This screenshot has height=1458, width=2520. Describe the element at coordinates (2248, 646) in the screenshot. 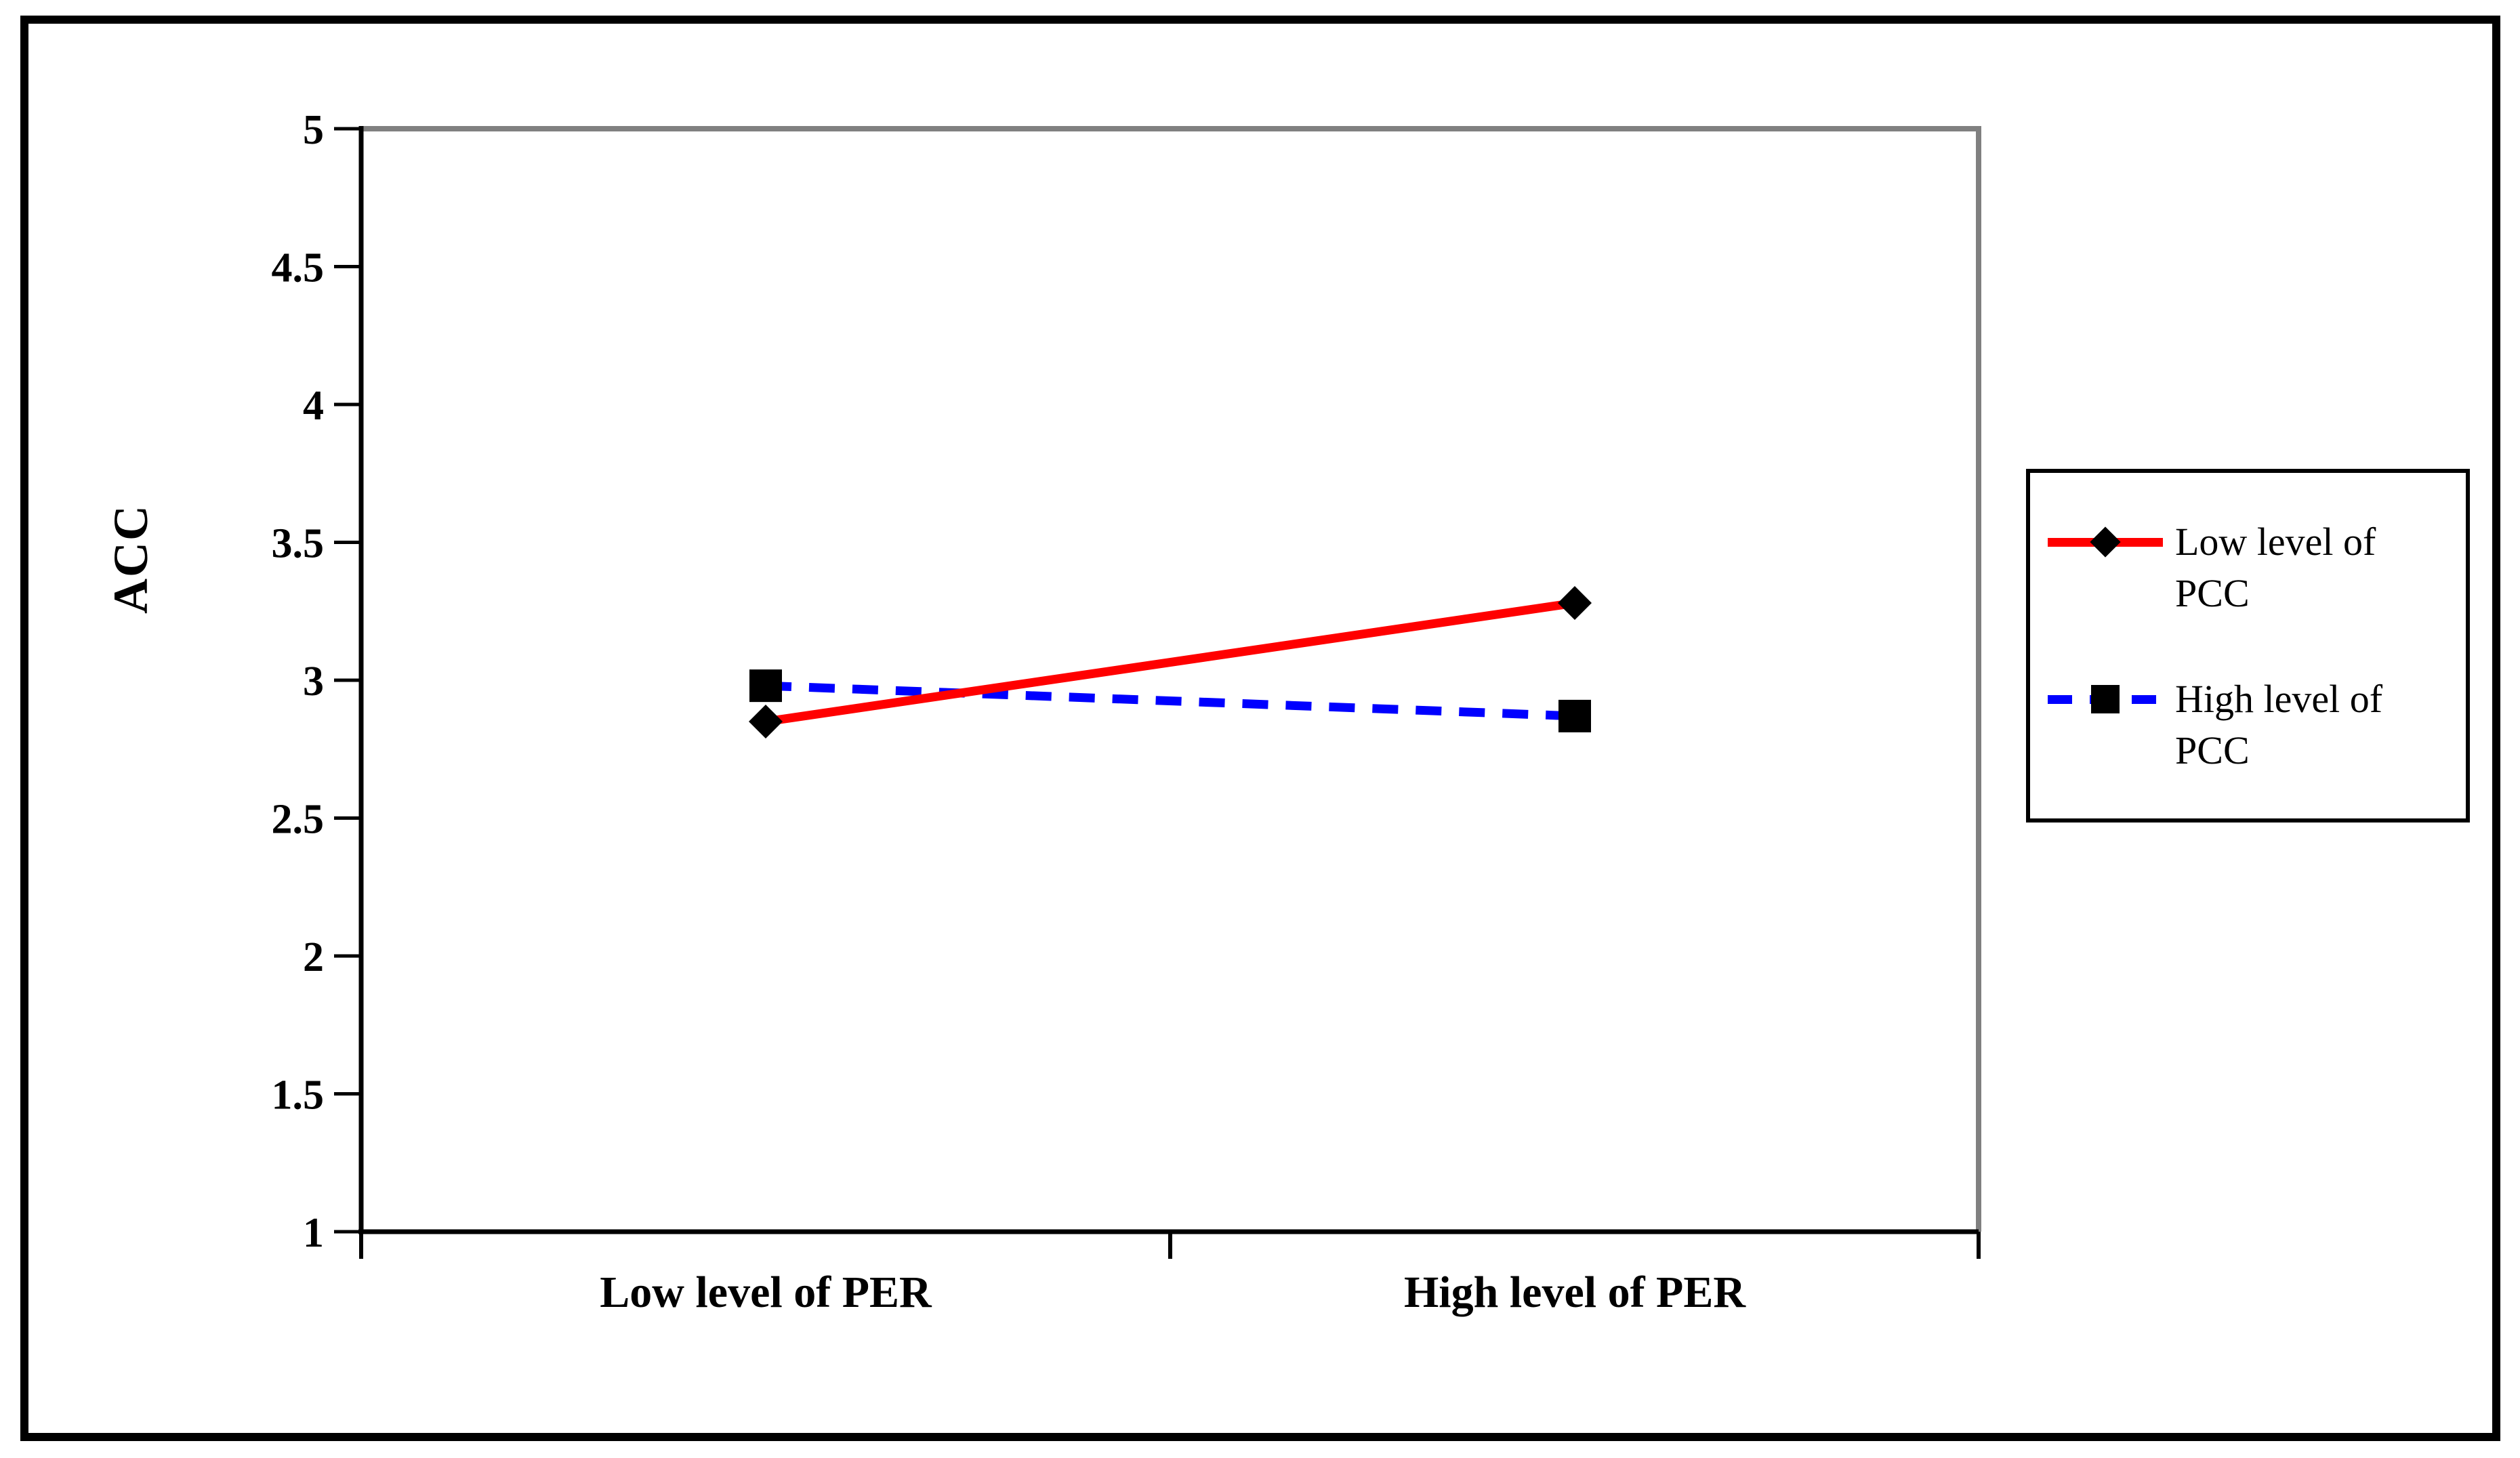

I see `legend-box: Low level of PCC High level of PCC` at that location.